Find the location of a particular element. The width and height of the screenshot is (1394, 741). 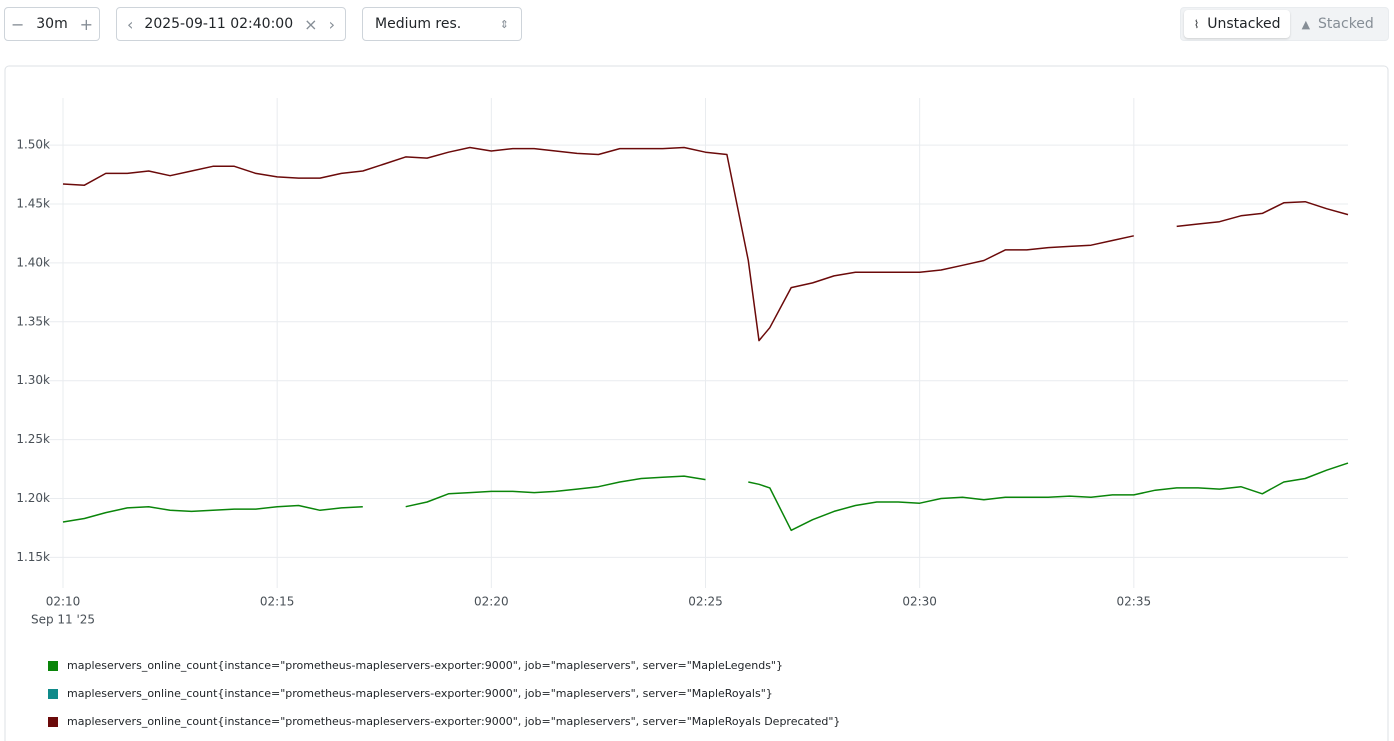

range-control: − 30m + is located at coordinates (52, 24).